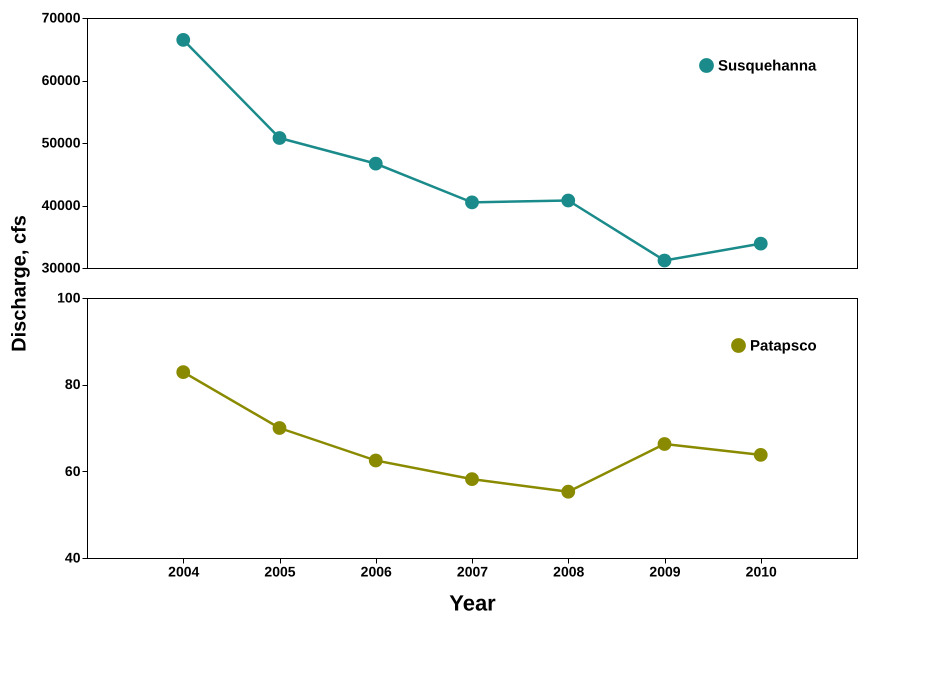  What do you see at coordinates (61, 268) in the screenshot?
I see `y-tick-label: 30000` at bounding box center [61, 268].